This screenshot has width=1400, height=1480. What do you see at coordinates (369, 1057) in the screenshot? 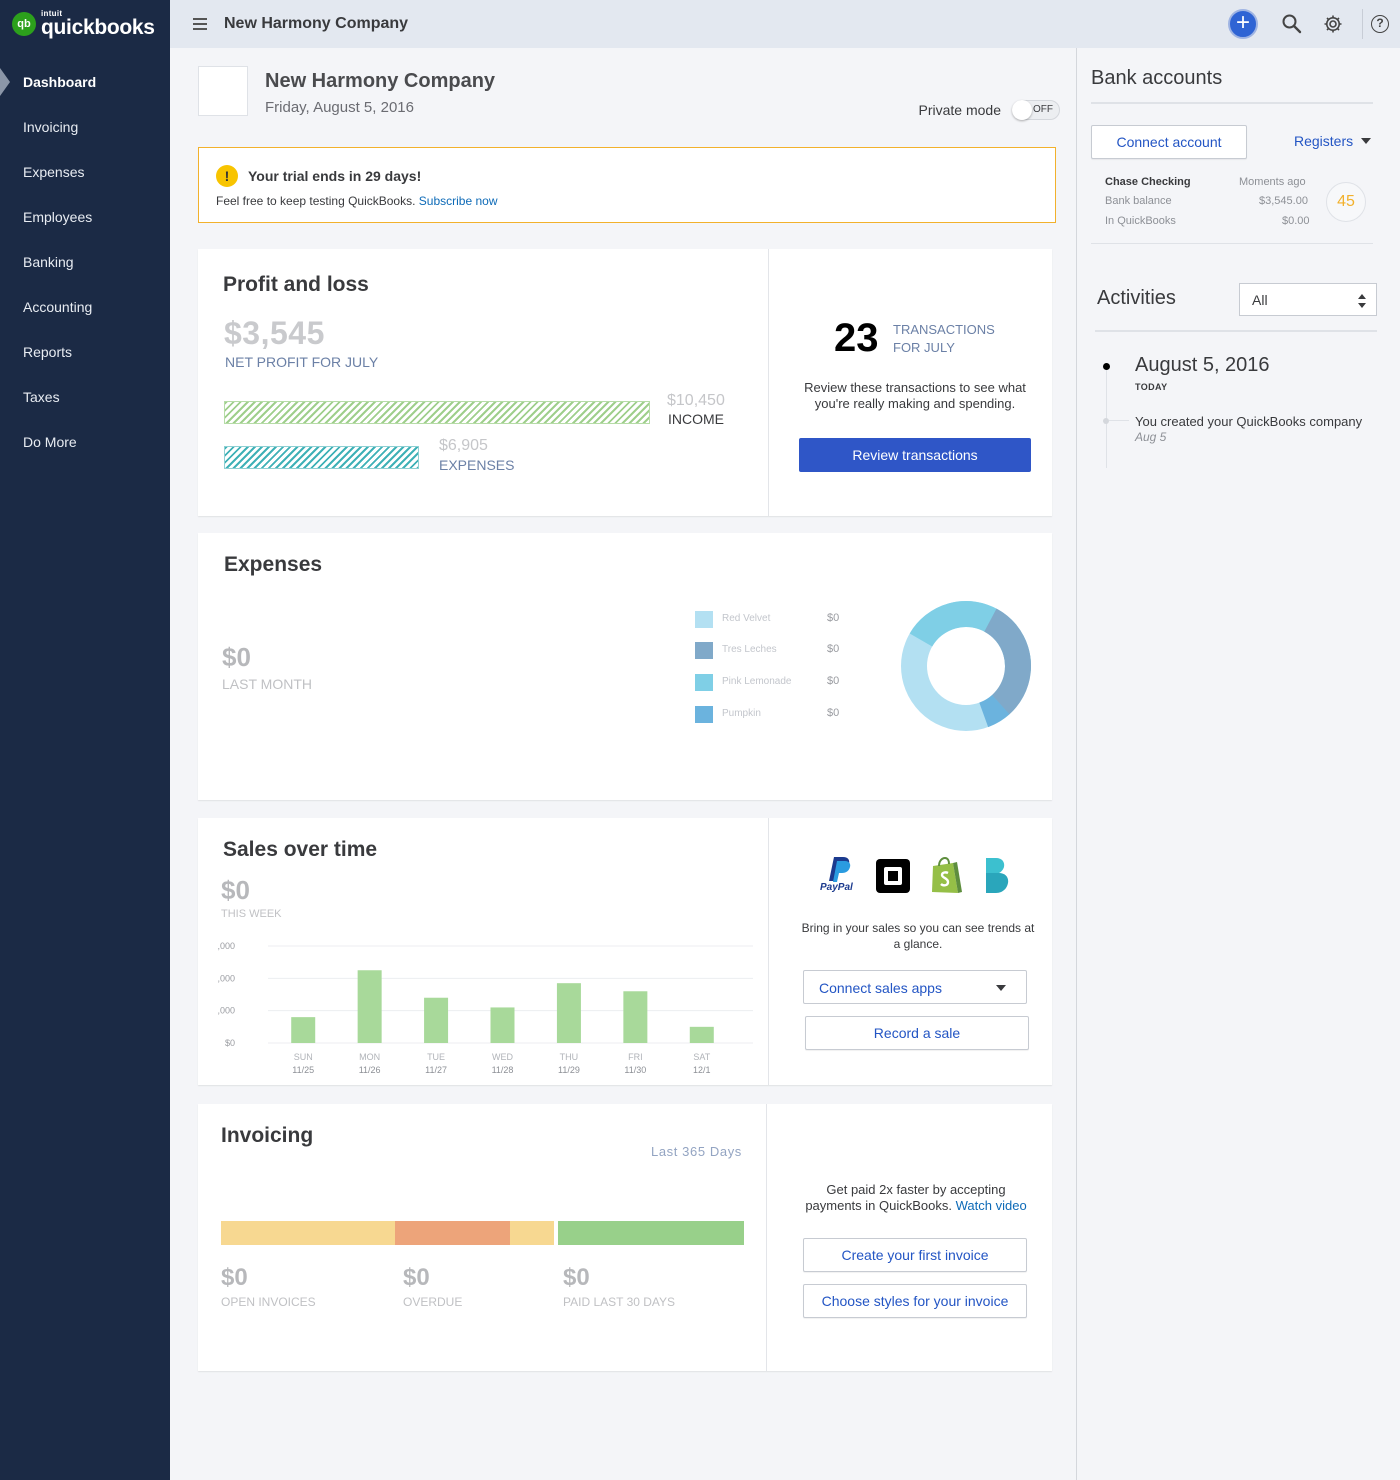
I see `x-tick-label: MON` at bounding box center [369, 1057].